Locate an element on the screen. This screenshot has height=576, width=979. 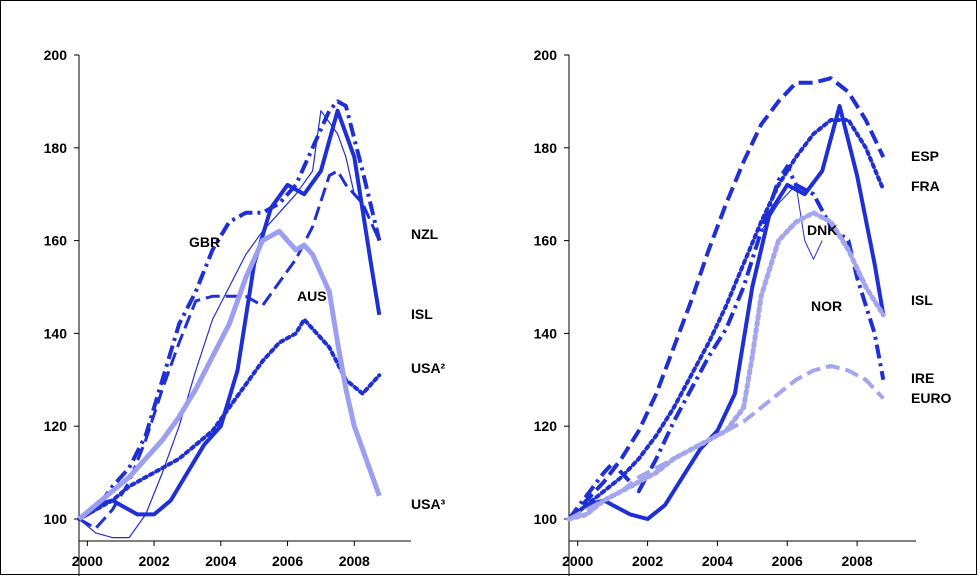
series-label-usa: USA² is located at coordinates (428, 368).